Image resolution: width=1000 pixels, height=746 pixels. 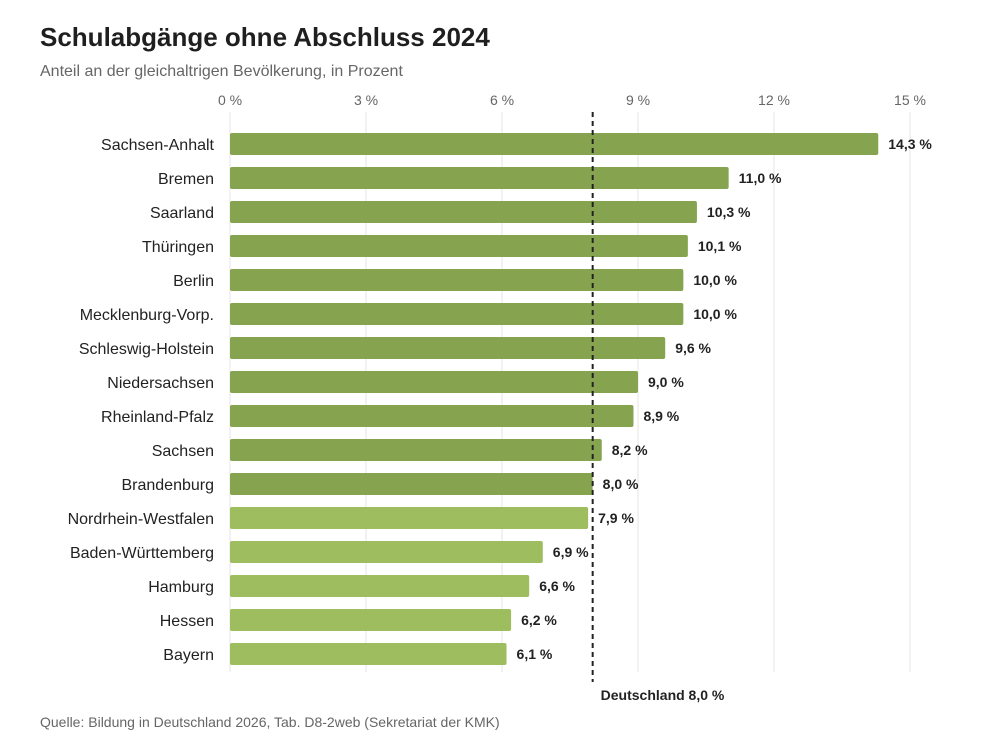 What do you see at coordinates (141, 519) in the screenshot?
I see `category-label: Nordrhein-Westfalen` at bounding box center [141, 519].